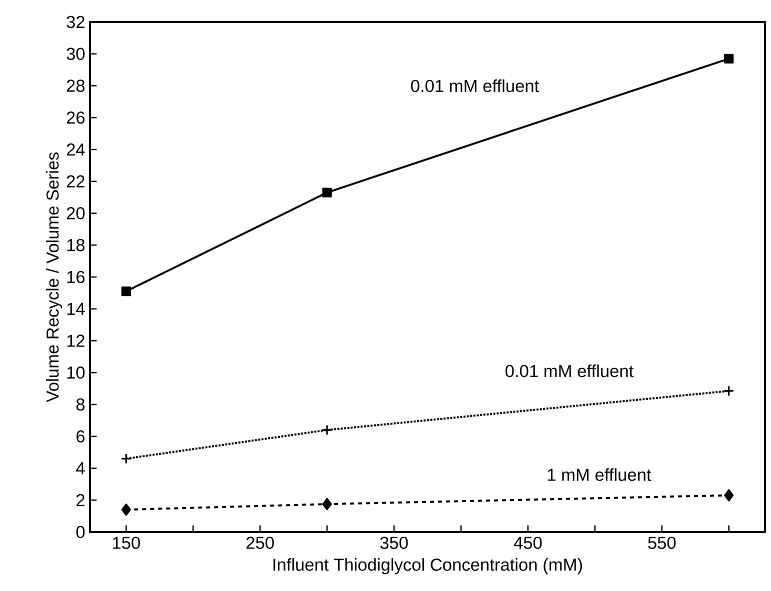 The width and height of the screenshot is (771, 591). What do you see at coordinates (394, 542) in the screenshot?
I see `x-tick-label: 350` at bounding box center [394, 542].